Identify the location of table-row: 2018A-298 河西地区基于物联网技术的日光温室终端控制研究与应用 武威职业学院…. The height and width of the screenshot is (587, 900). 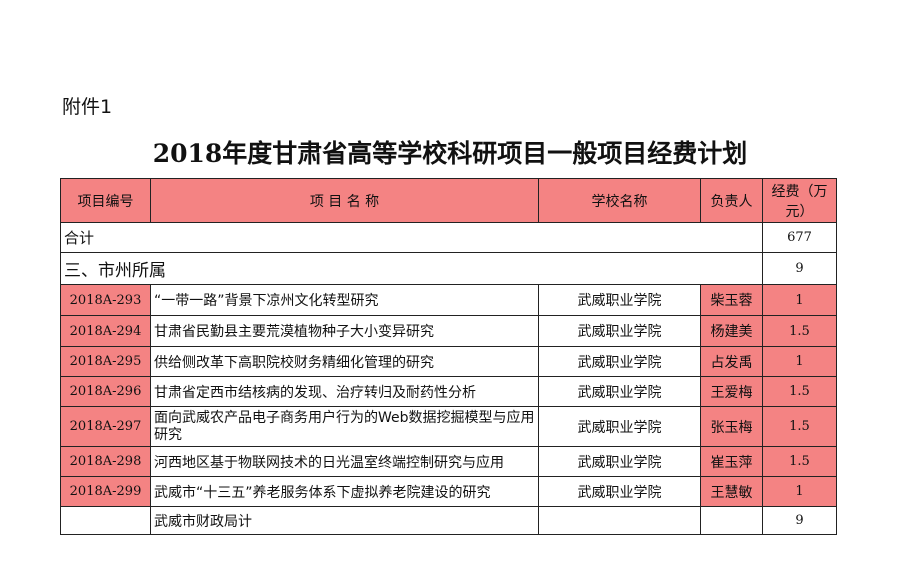
(448, 461).